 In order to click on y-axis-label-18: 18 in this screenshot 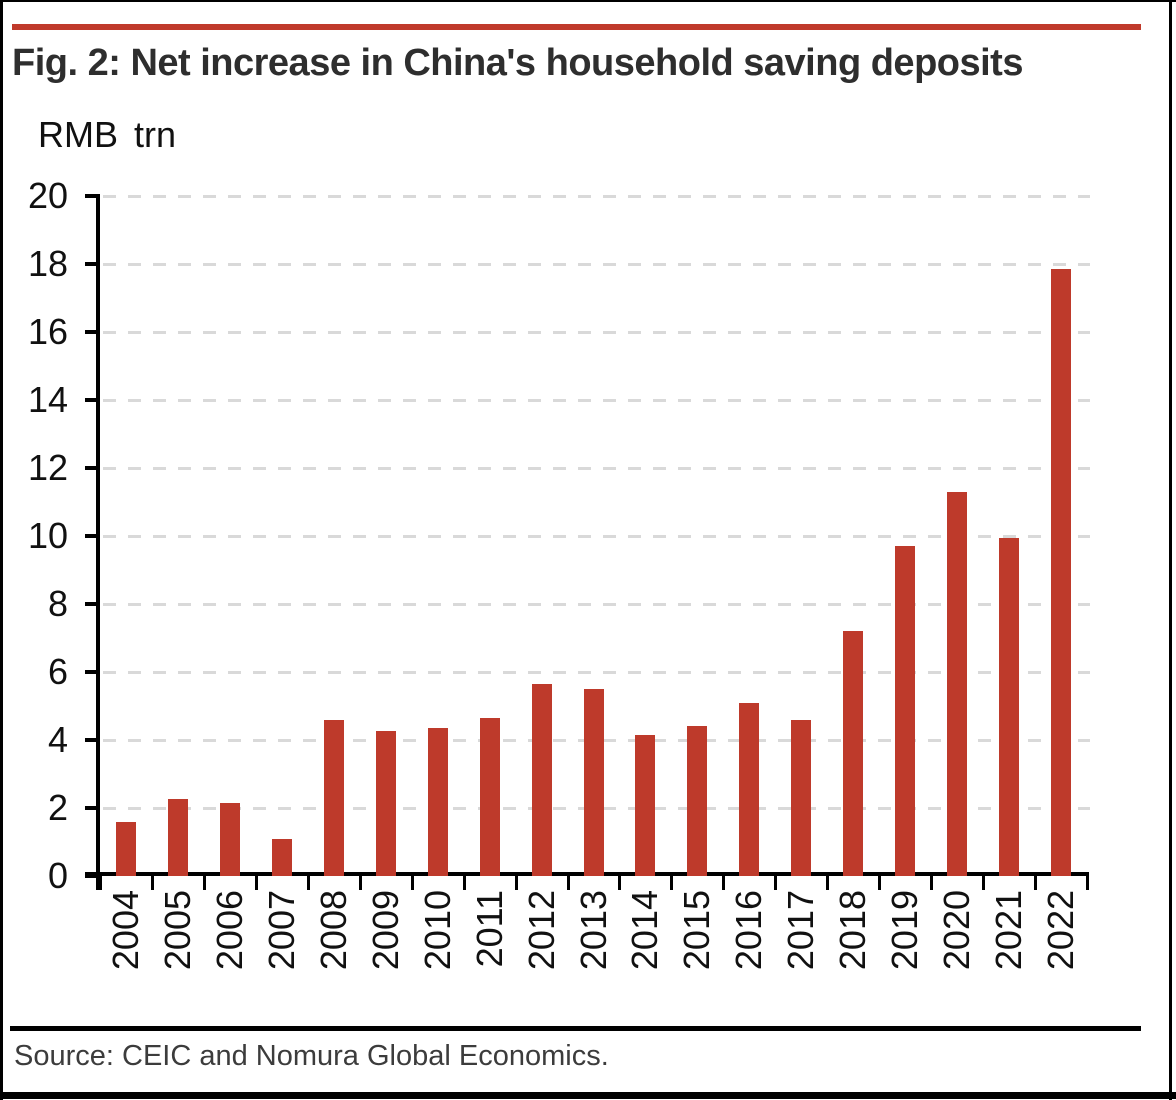, I will do `click(47, 263)`.